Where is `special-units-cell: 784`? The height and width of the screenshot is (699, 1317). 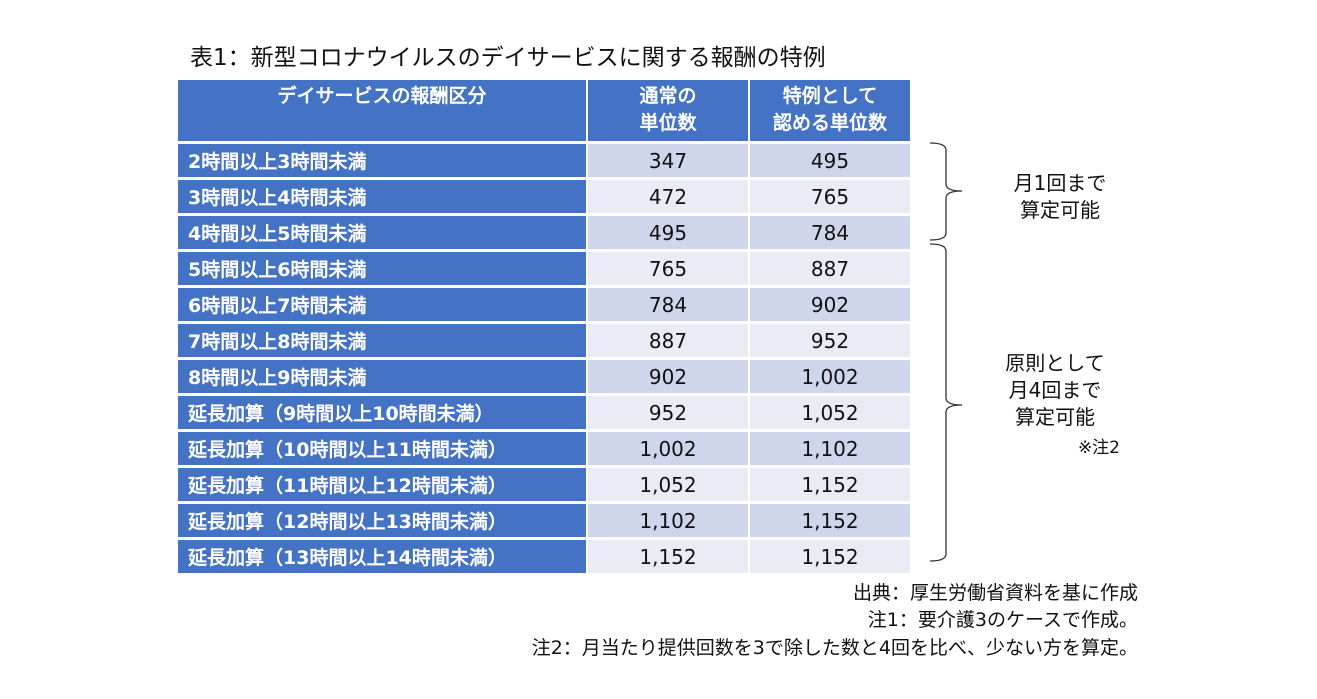
special-units-cell: 784 is located at coordinates (830, 232).